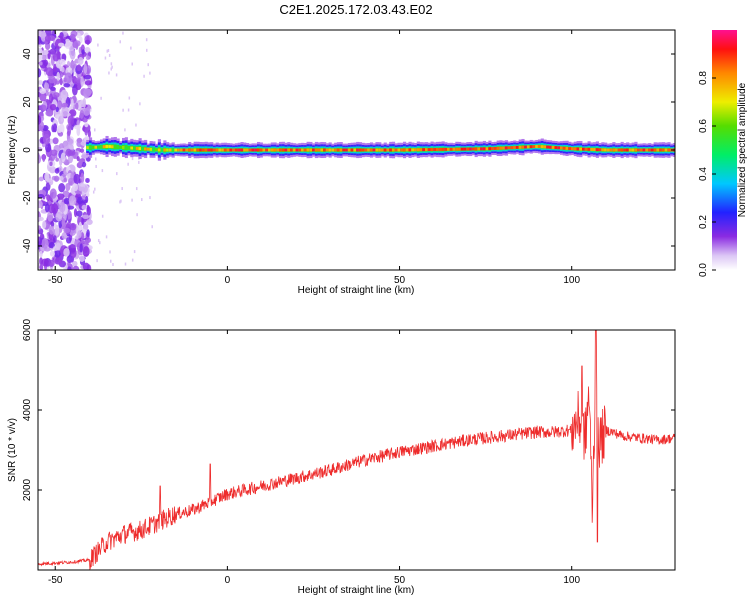 This screenshot has width=750, height=600. Describe the element at coordinates (228, 580) in the screenshot. I see `snr-x-tick-label: 0` at that location.